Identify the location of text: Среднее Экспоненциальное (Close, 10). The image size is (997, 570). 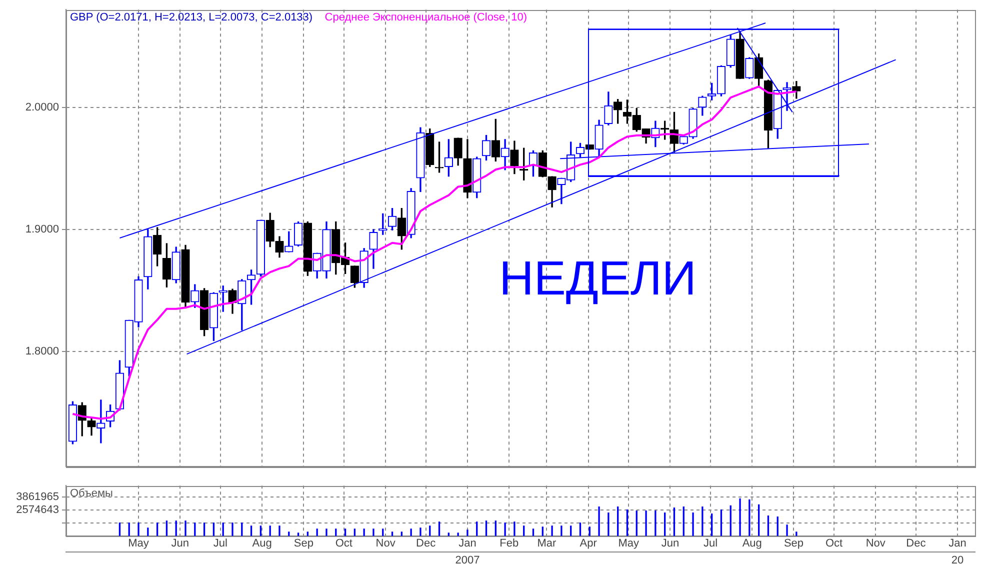
(426, 18).